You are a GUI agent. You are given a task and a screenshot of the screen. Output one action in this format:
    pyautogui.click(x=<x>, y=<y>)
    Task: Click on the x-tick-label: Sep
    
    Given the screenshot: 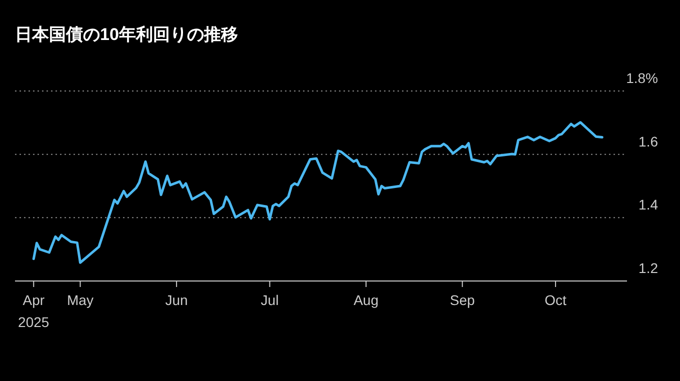 What is the action you would take?
    pyautogui.click(x=463, y=300)
    